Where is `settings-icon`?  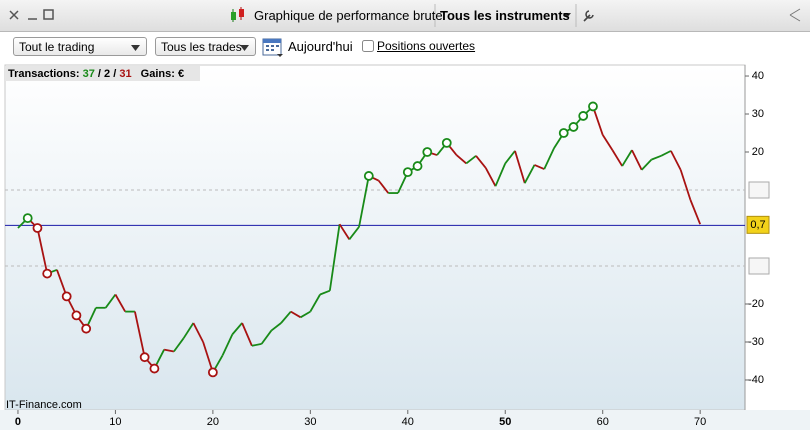 settings-icon is located at coordinates (588, 16).